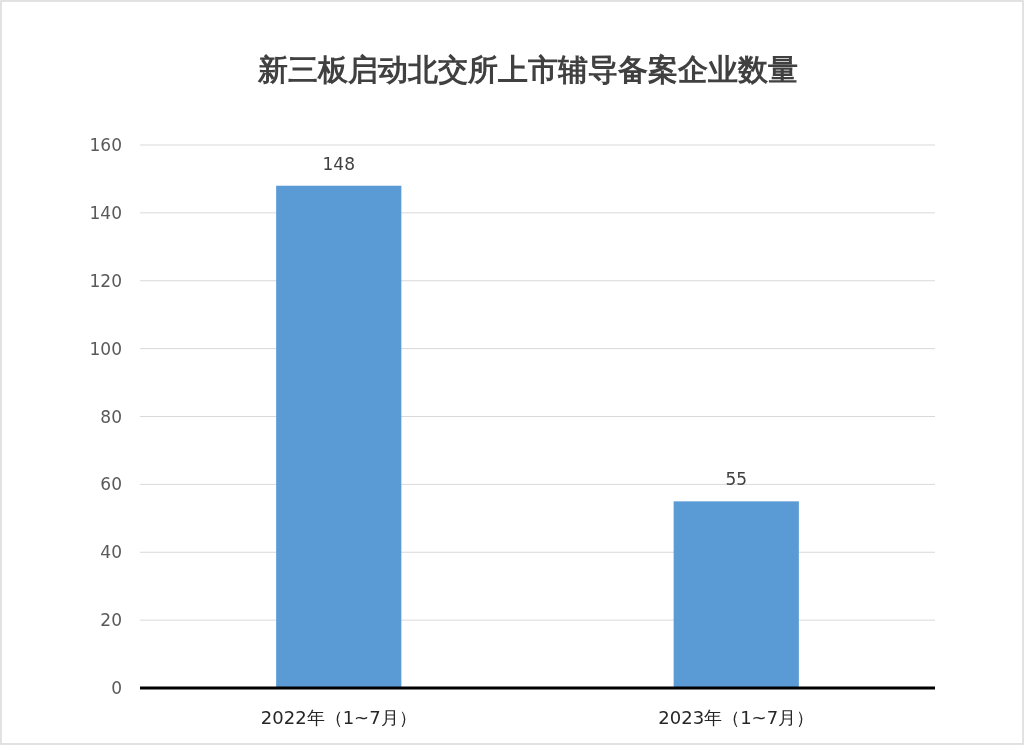 The image size is (1024, 745). Describe the element at coordinates (111, 552) in the screenshot. I see `y-tick-label: 40` at that location.